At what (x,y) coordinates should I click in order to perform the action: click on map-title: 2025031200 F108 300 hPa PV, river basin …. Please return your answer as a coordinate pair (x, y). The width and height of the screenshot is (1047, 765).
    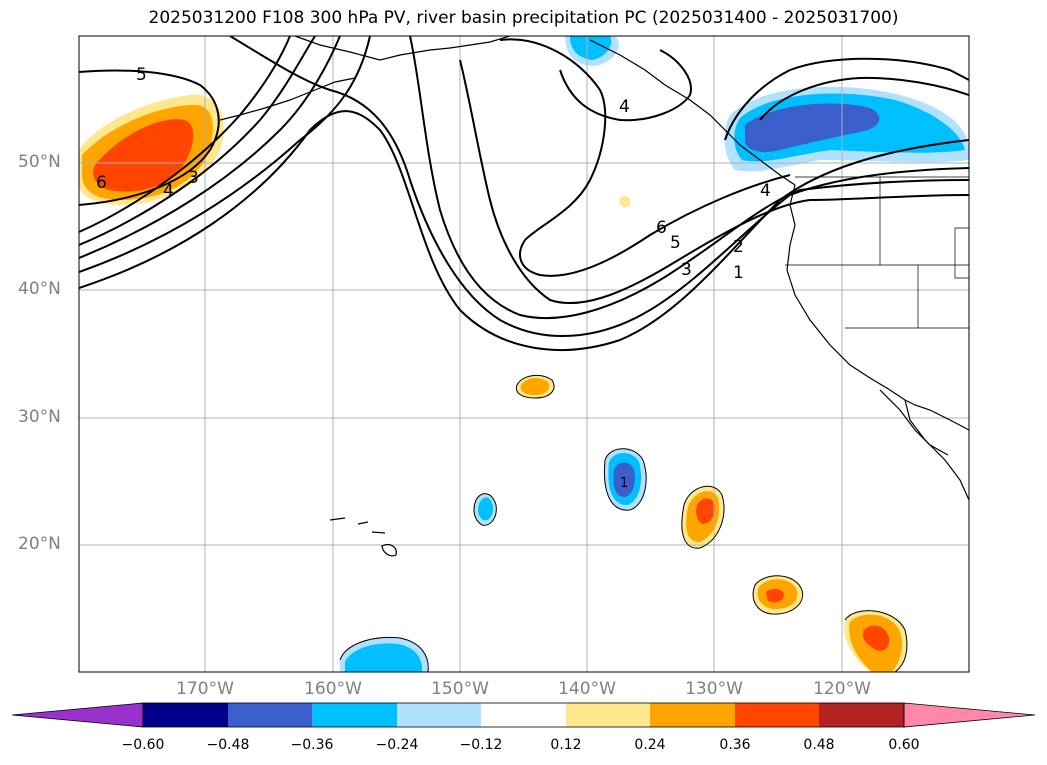
    Looking at the image, I should click on (523, 18).